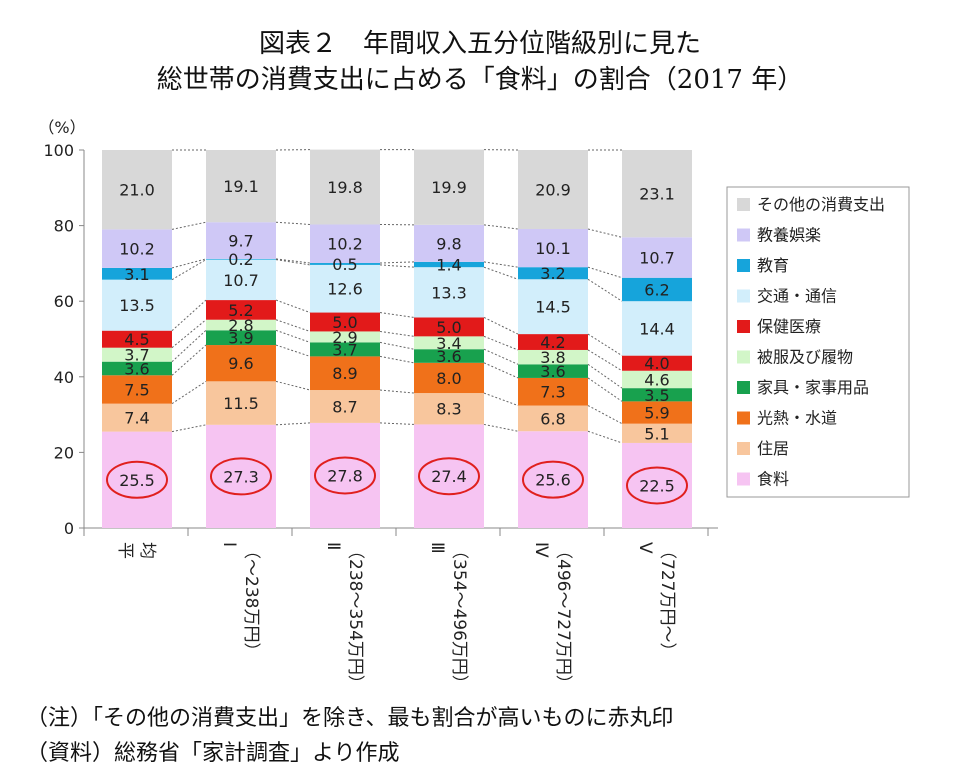 The image size is (960, 773). What do you see at coordinates (448, 243) in the screenshot?
I see `data-label: 9.8` at bounding box center [448, 243].